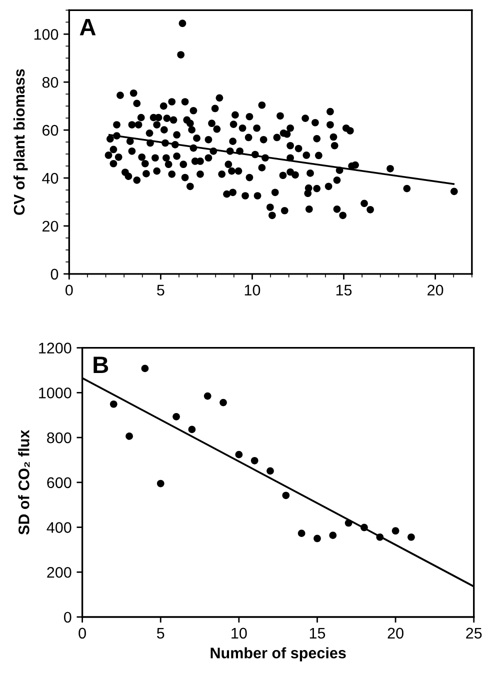 The image size is (487, 678). What do you see at coordinates (50, 130) in the screenshot?
I see `y-tick-label: 60` at bounding box center [50, 130].